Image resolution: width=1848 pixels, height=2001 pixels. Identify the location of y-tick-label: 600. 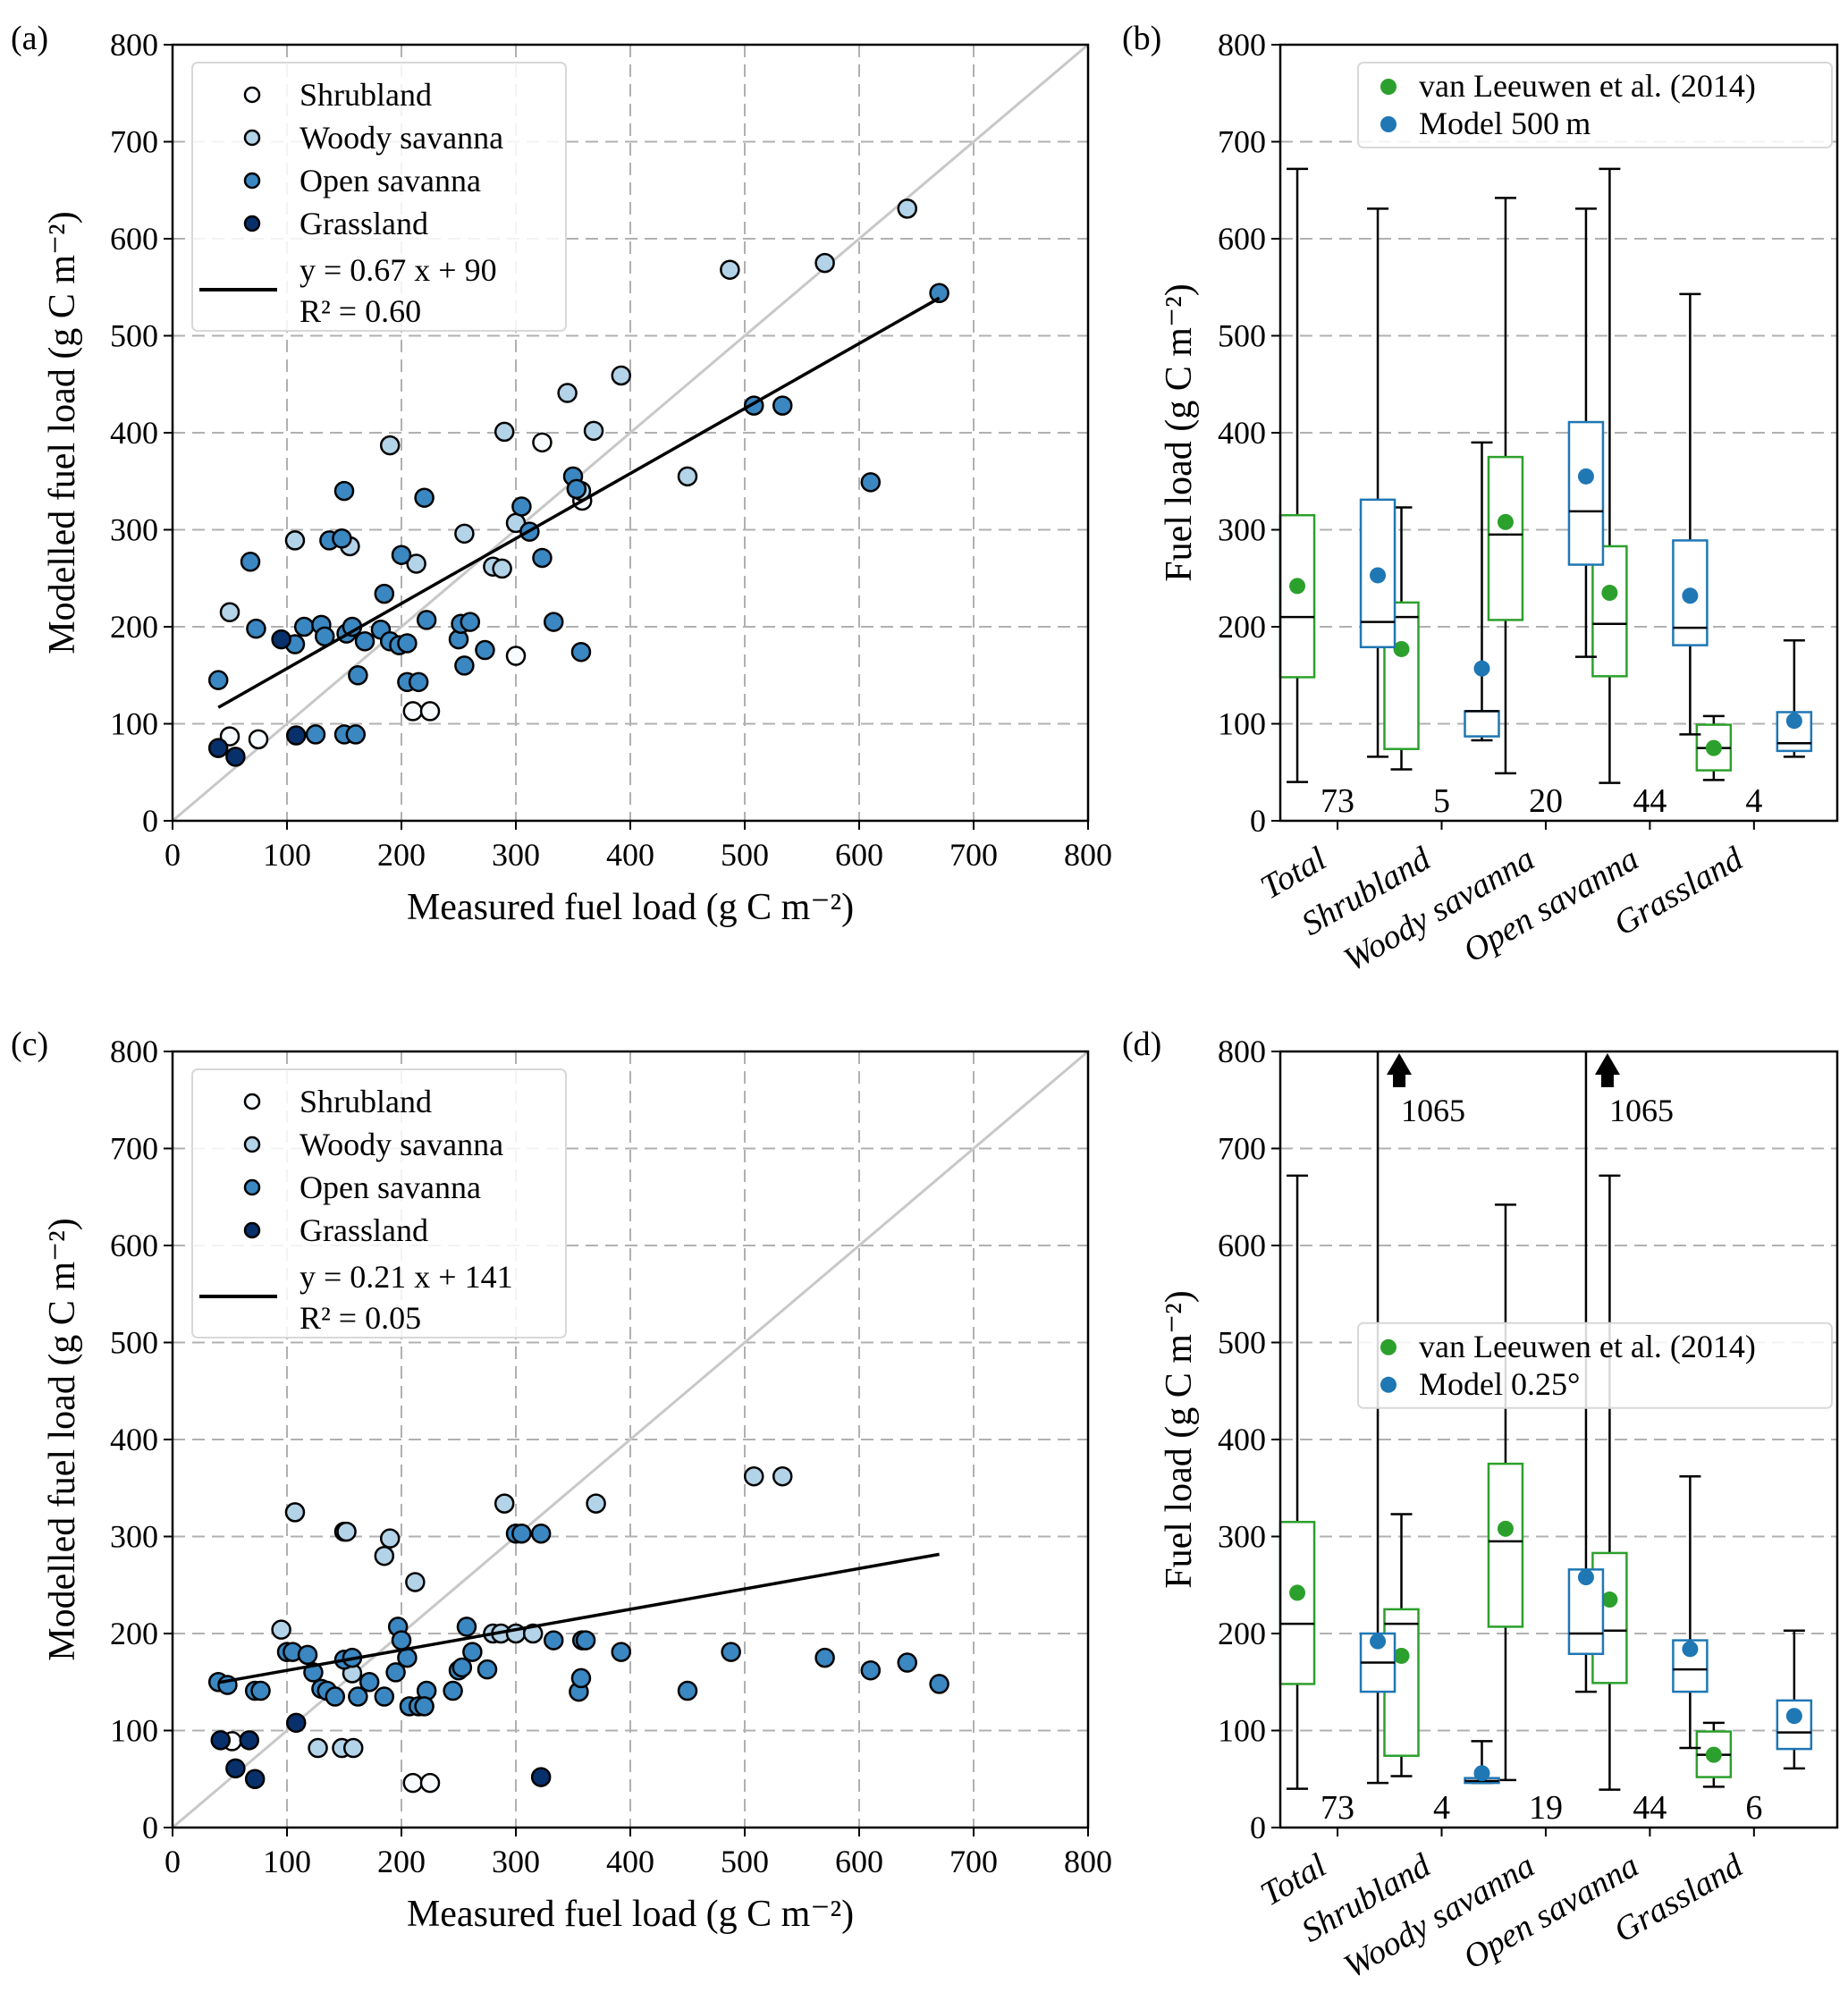
(1242, 1246).